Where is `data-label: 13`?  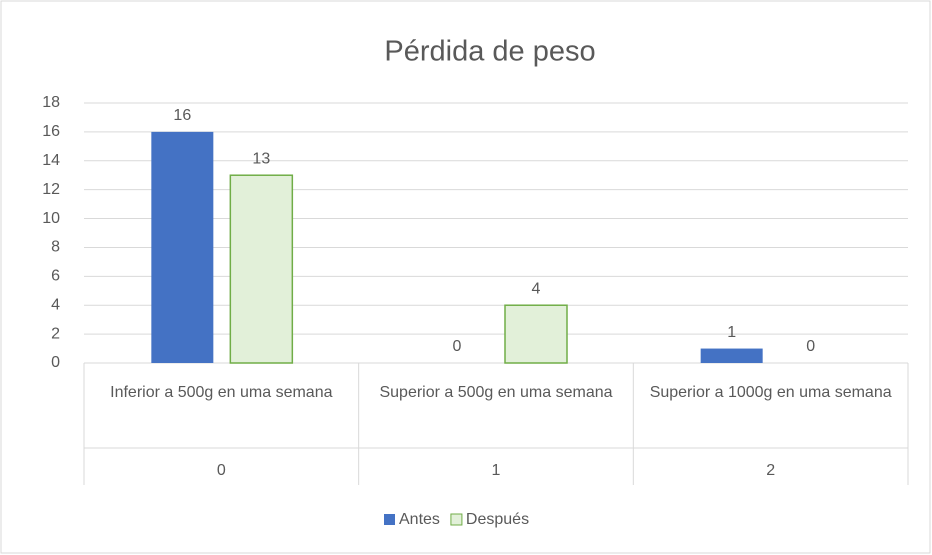
data-label: 13 is located at coordinates (261, 158).